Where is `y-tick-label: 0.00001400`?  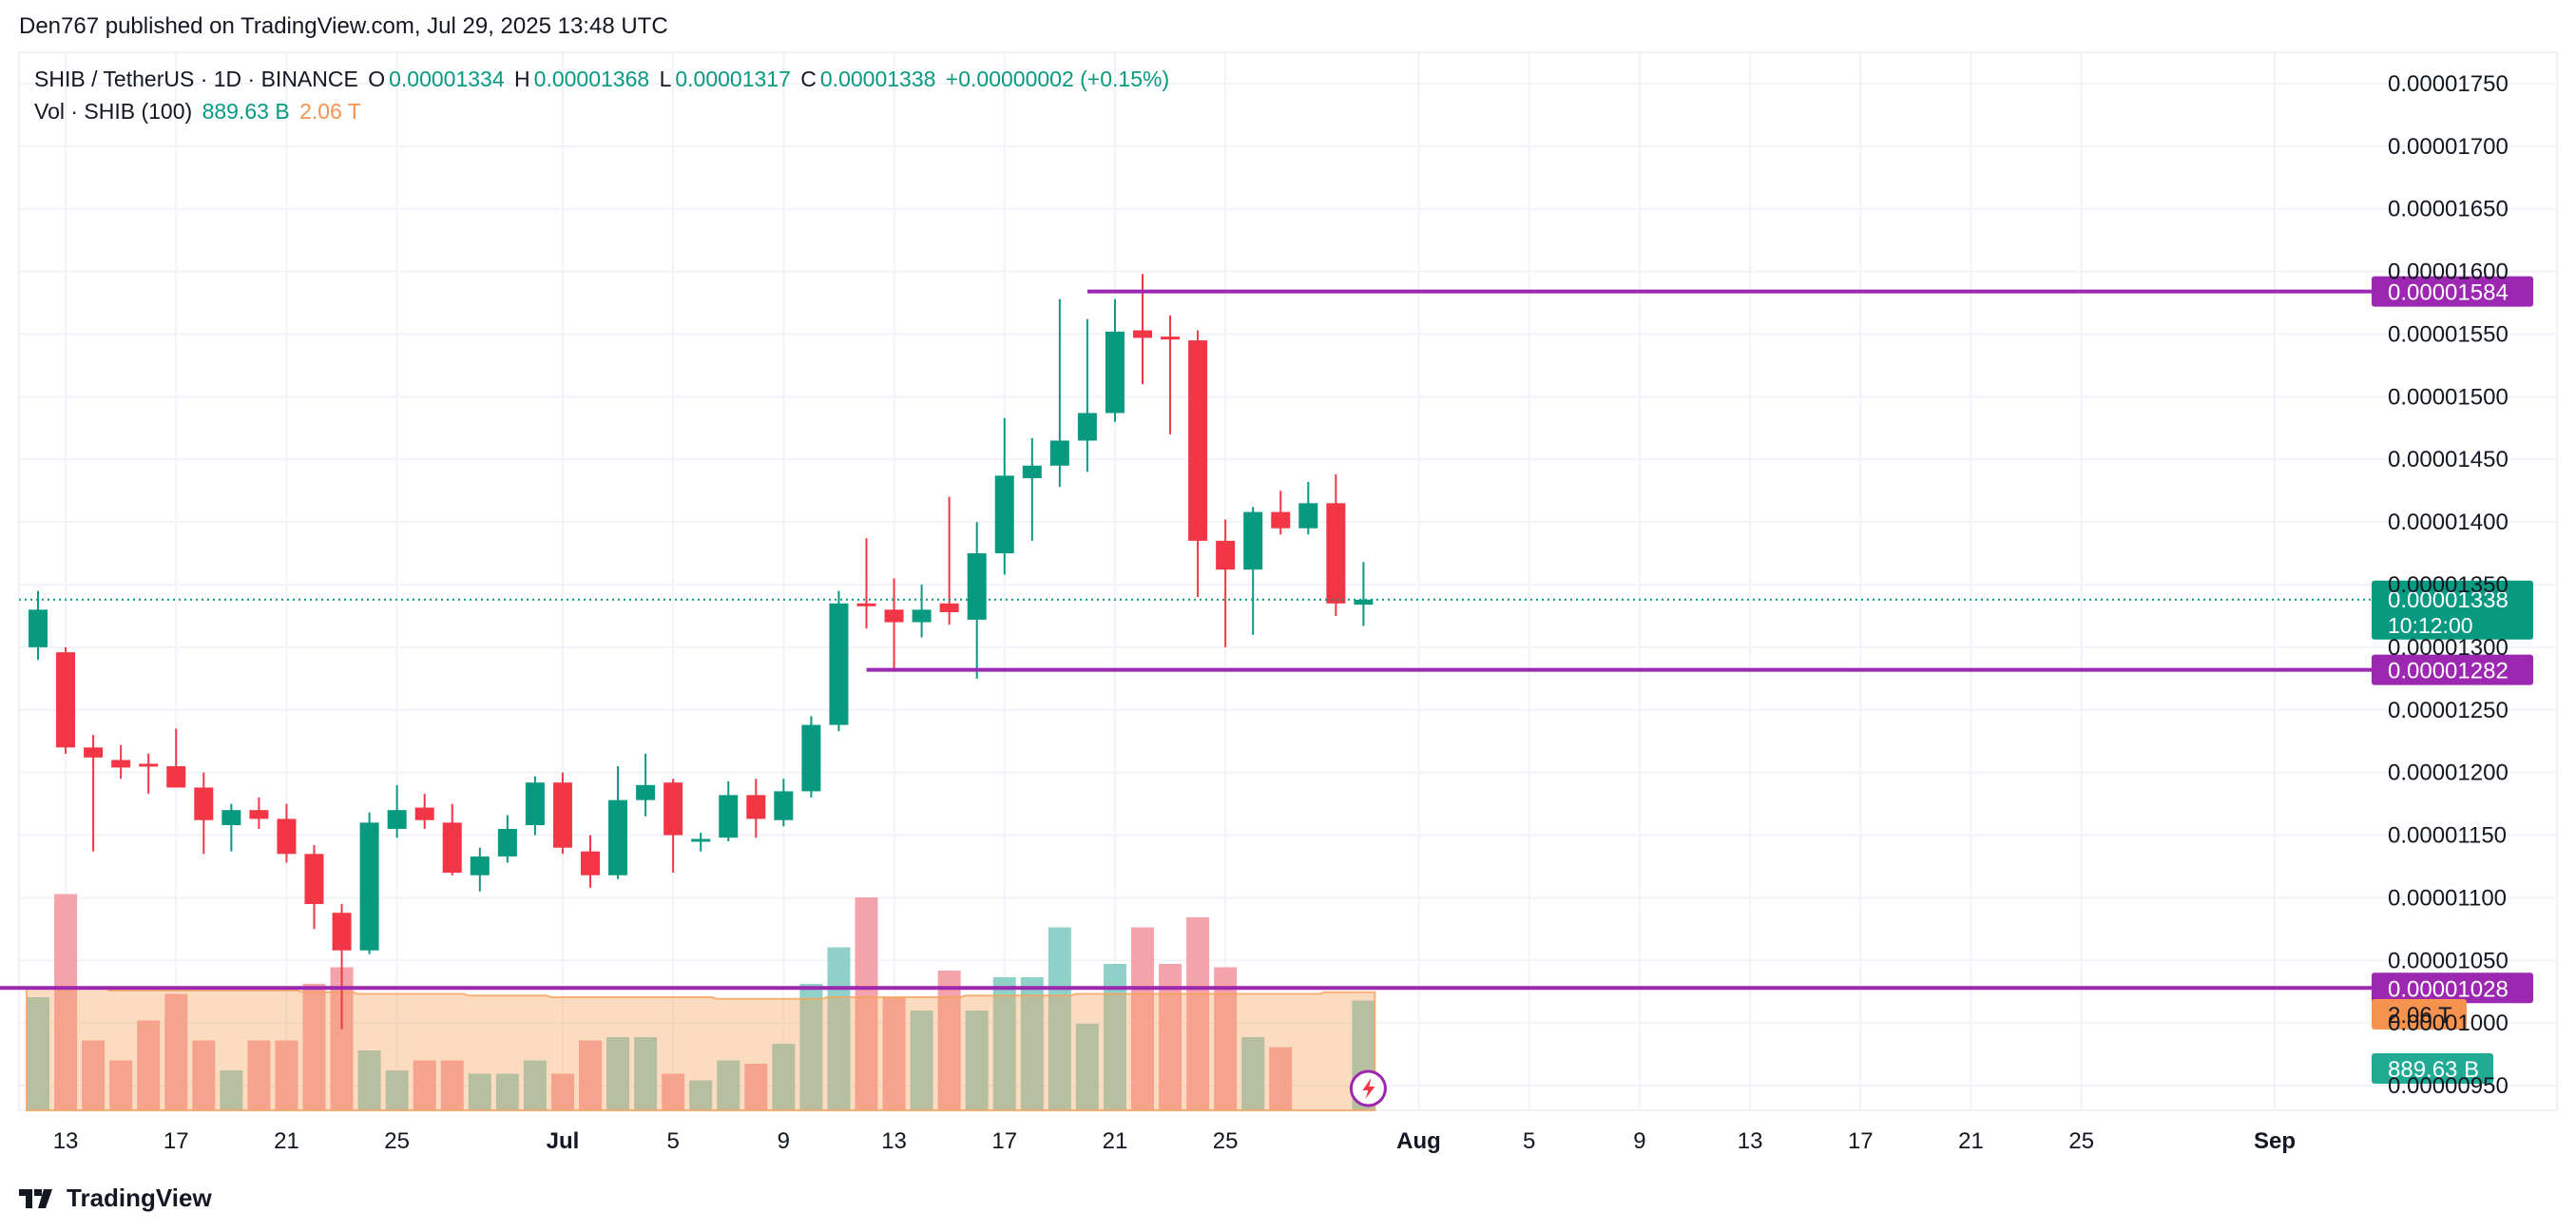 y-tick-label: 0.00001400 is located at coordinates (2448, 522).